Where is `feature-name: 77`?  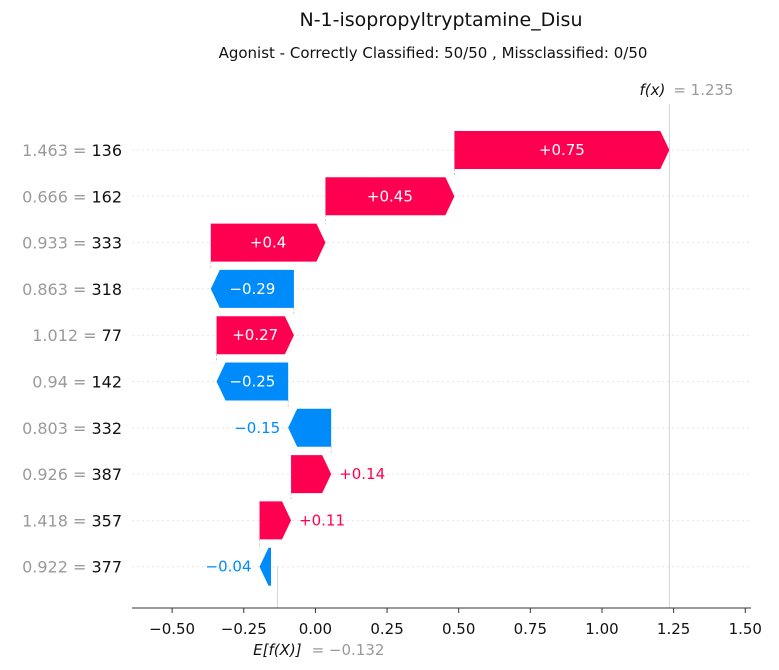 feature-name: 77 is located at coordinates (112, 335).